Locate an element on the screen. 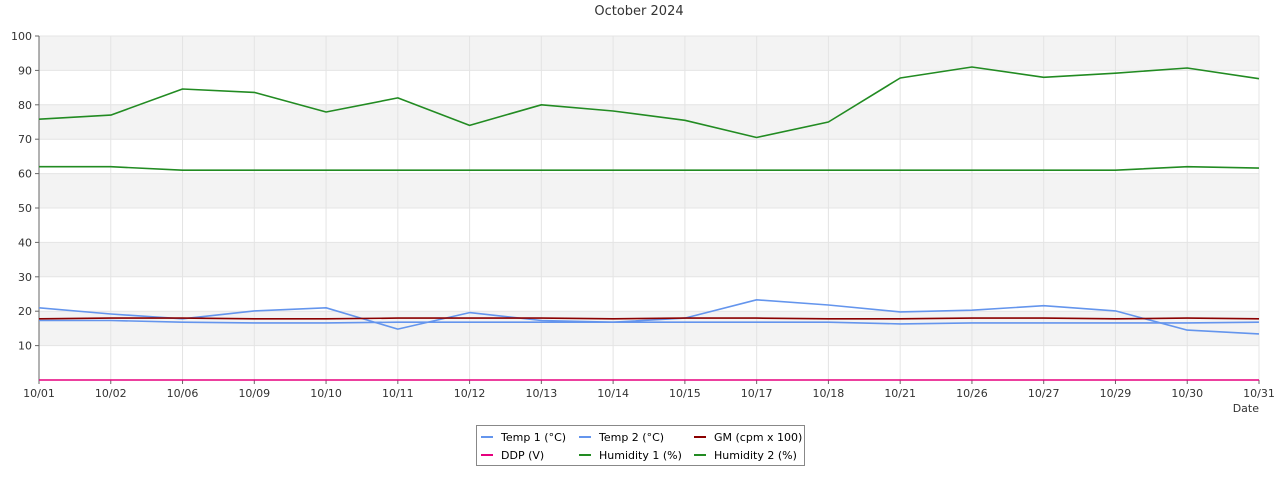  chart-title: October 2024 is located at coordinates (638, 11).